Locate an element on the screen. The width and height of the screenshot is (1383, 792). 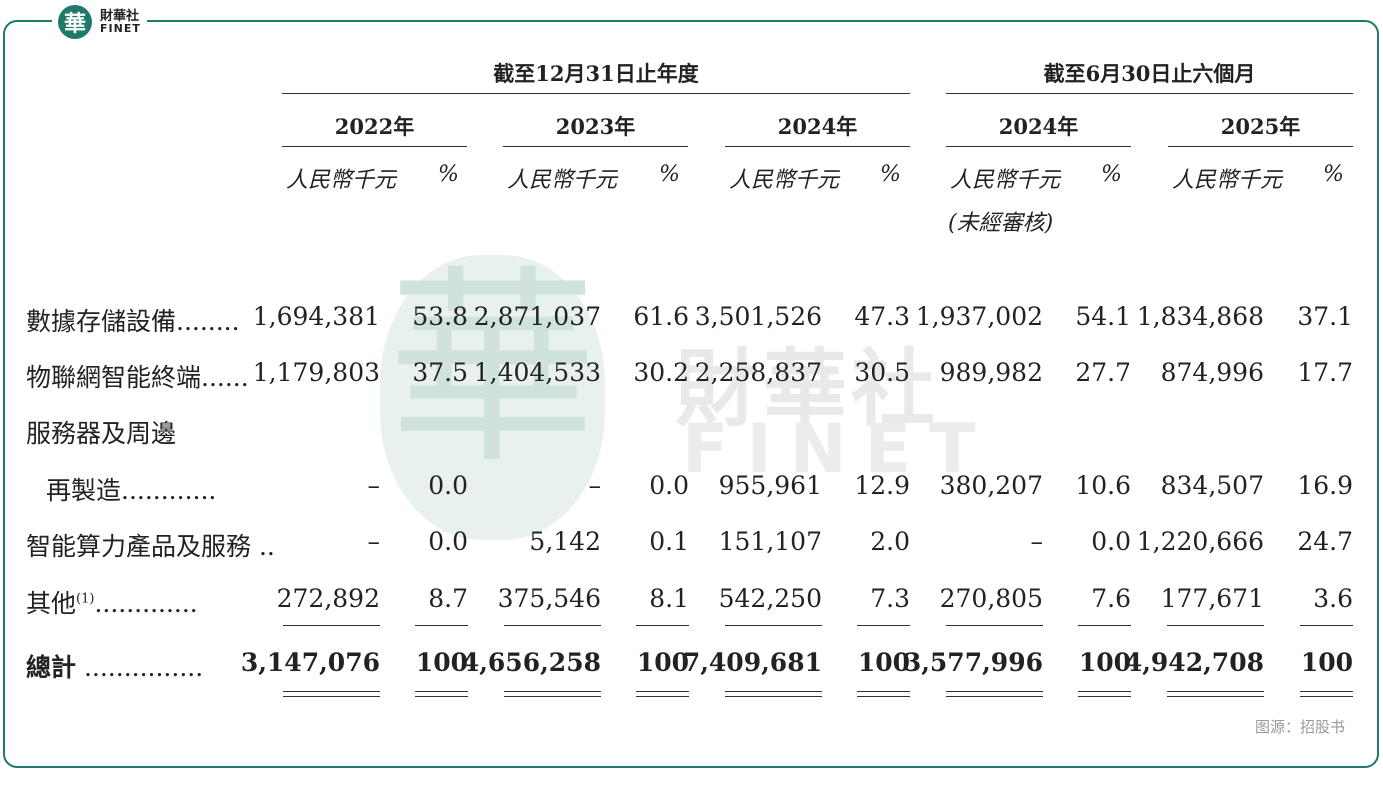
watermark-glyph: 華 is located at coordinates (492, 369).